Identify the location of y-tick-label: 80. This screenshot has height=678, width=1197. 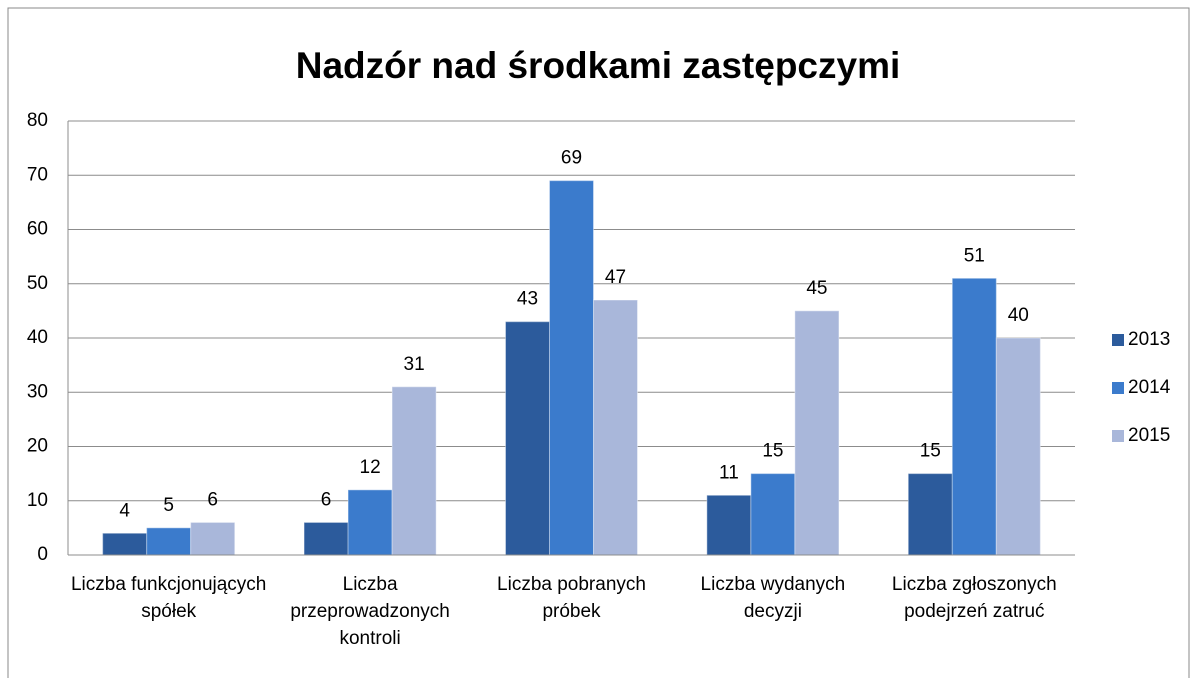
(37, 120).